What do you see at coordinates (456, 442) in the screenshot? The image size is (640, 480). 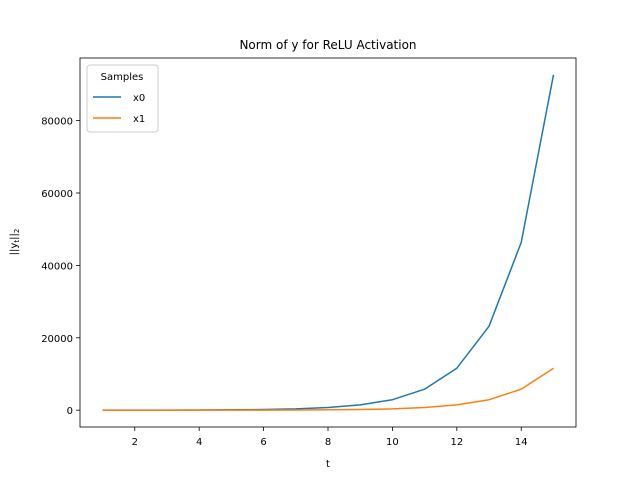 I see `x-tick-label: 12` at bounding box center [456, 442].